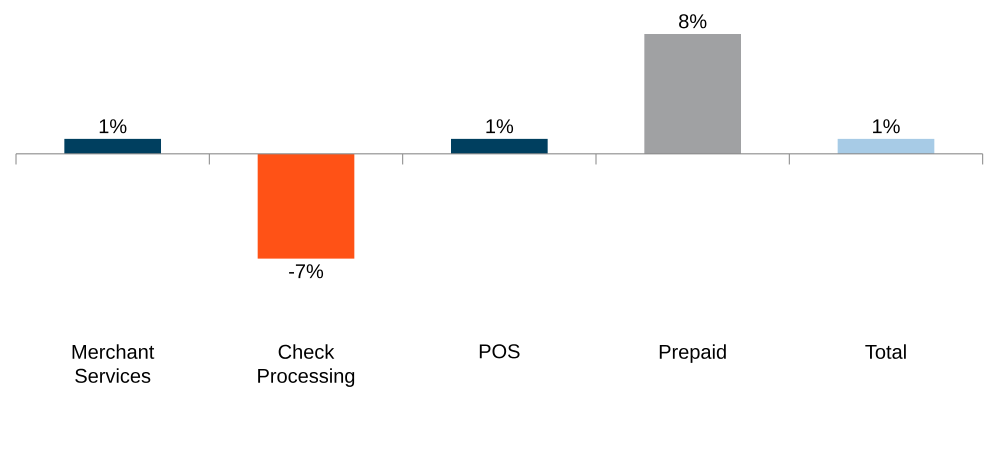 The height and width of the screenshot is (464, 990). What do you see at coordinates (500, 351) in the screenshot?
I see `x-tick-label: POS` at bounding box center [500, 351].